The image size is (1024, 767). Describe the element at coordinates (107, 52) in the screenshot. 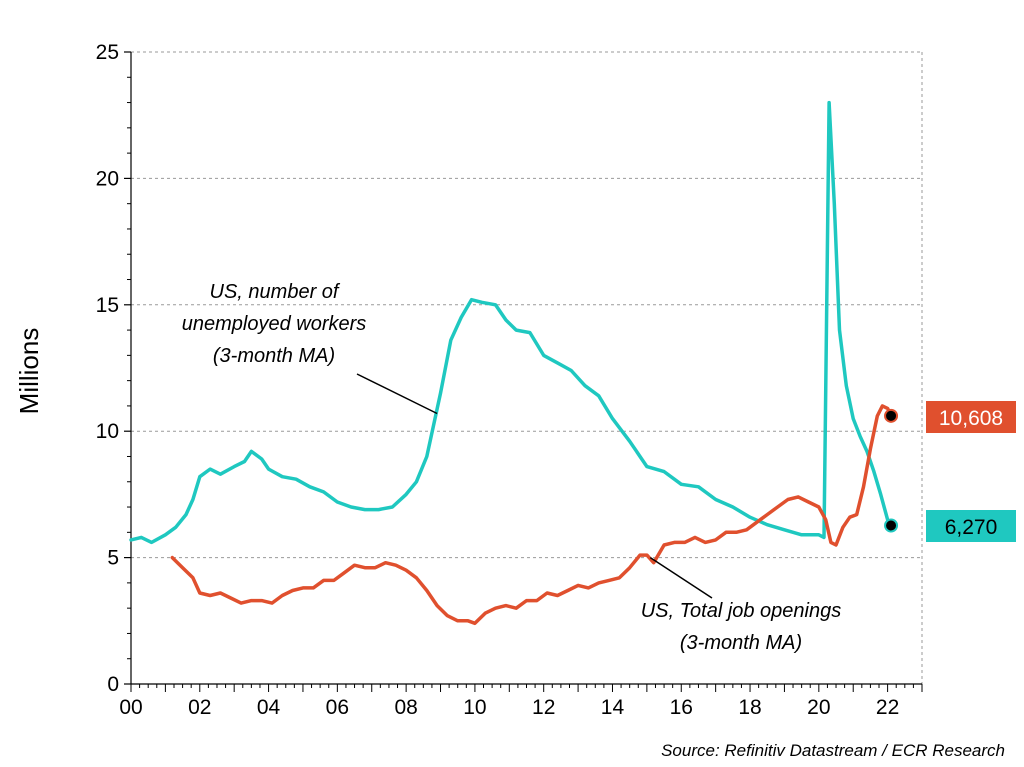

I see `y-tick-label: 25` at that location.